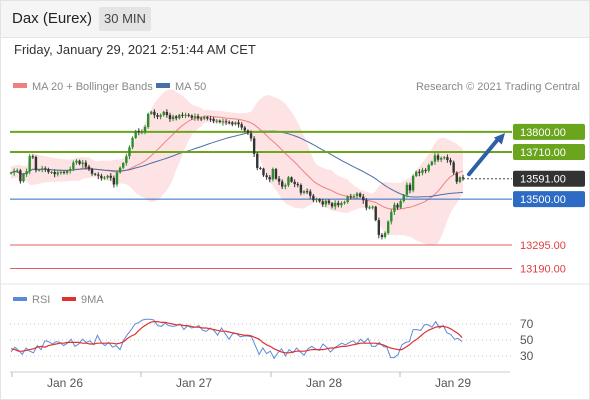  I want to click on time-tick-label: Jan 27, so click(194, 383).